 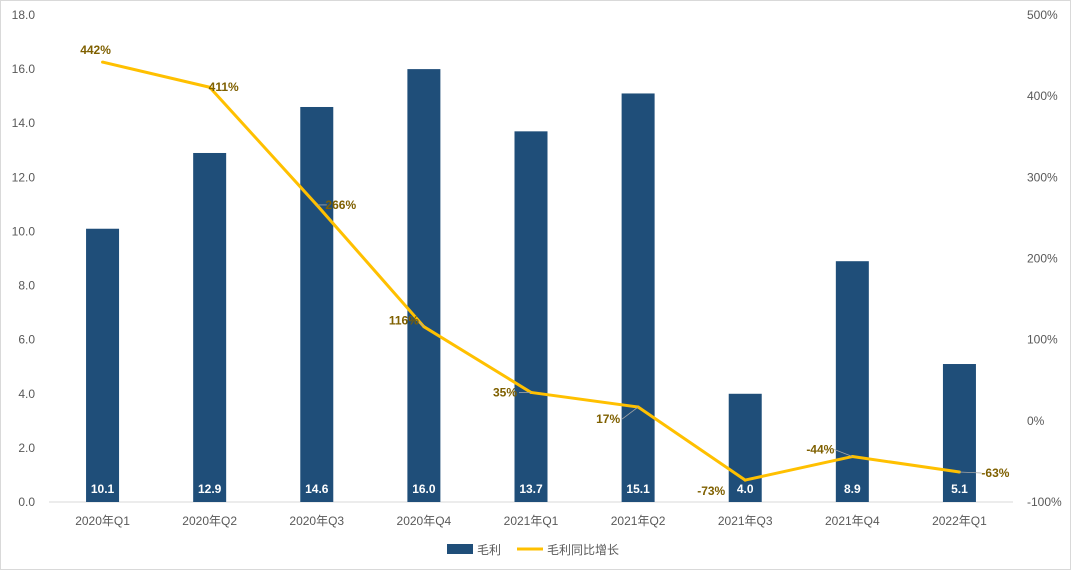 I want to click on growth-data-label: -73%, so click(x=711, y=491).